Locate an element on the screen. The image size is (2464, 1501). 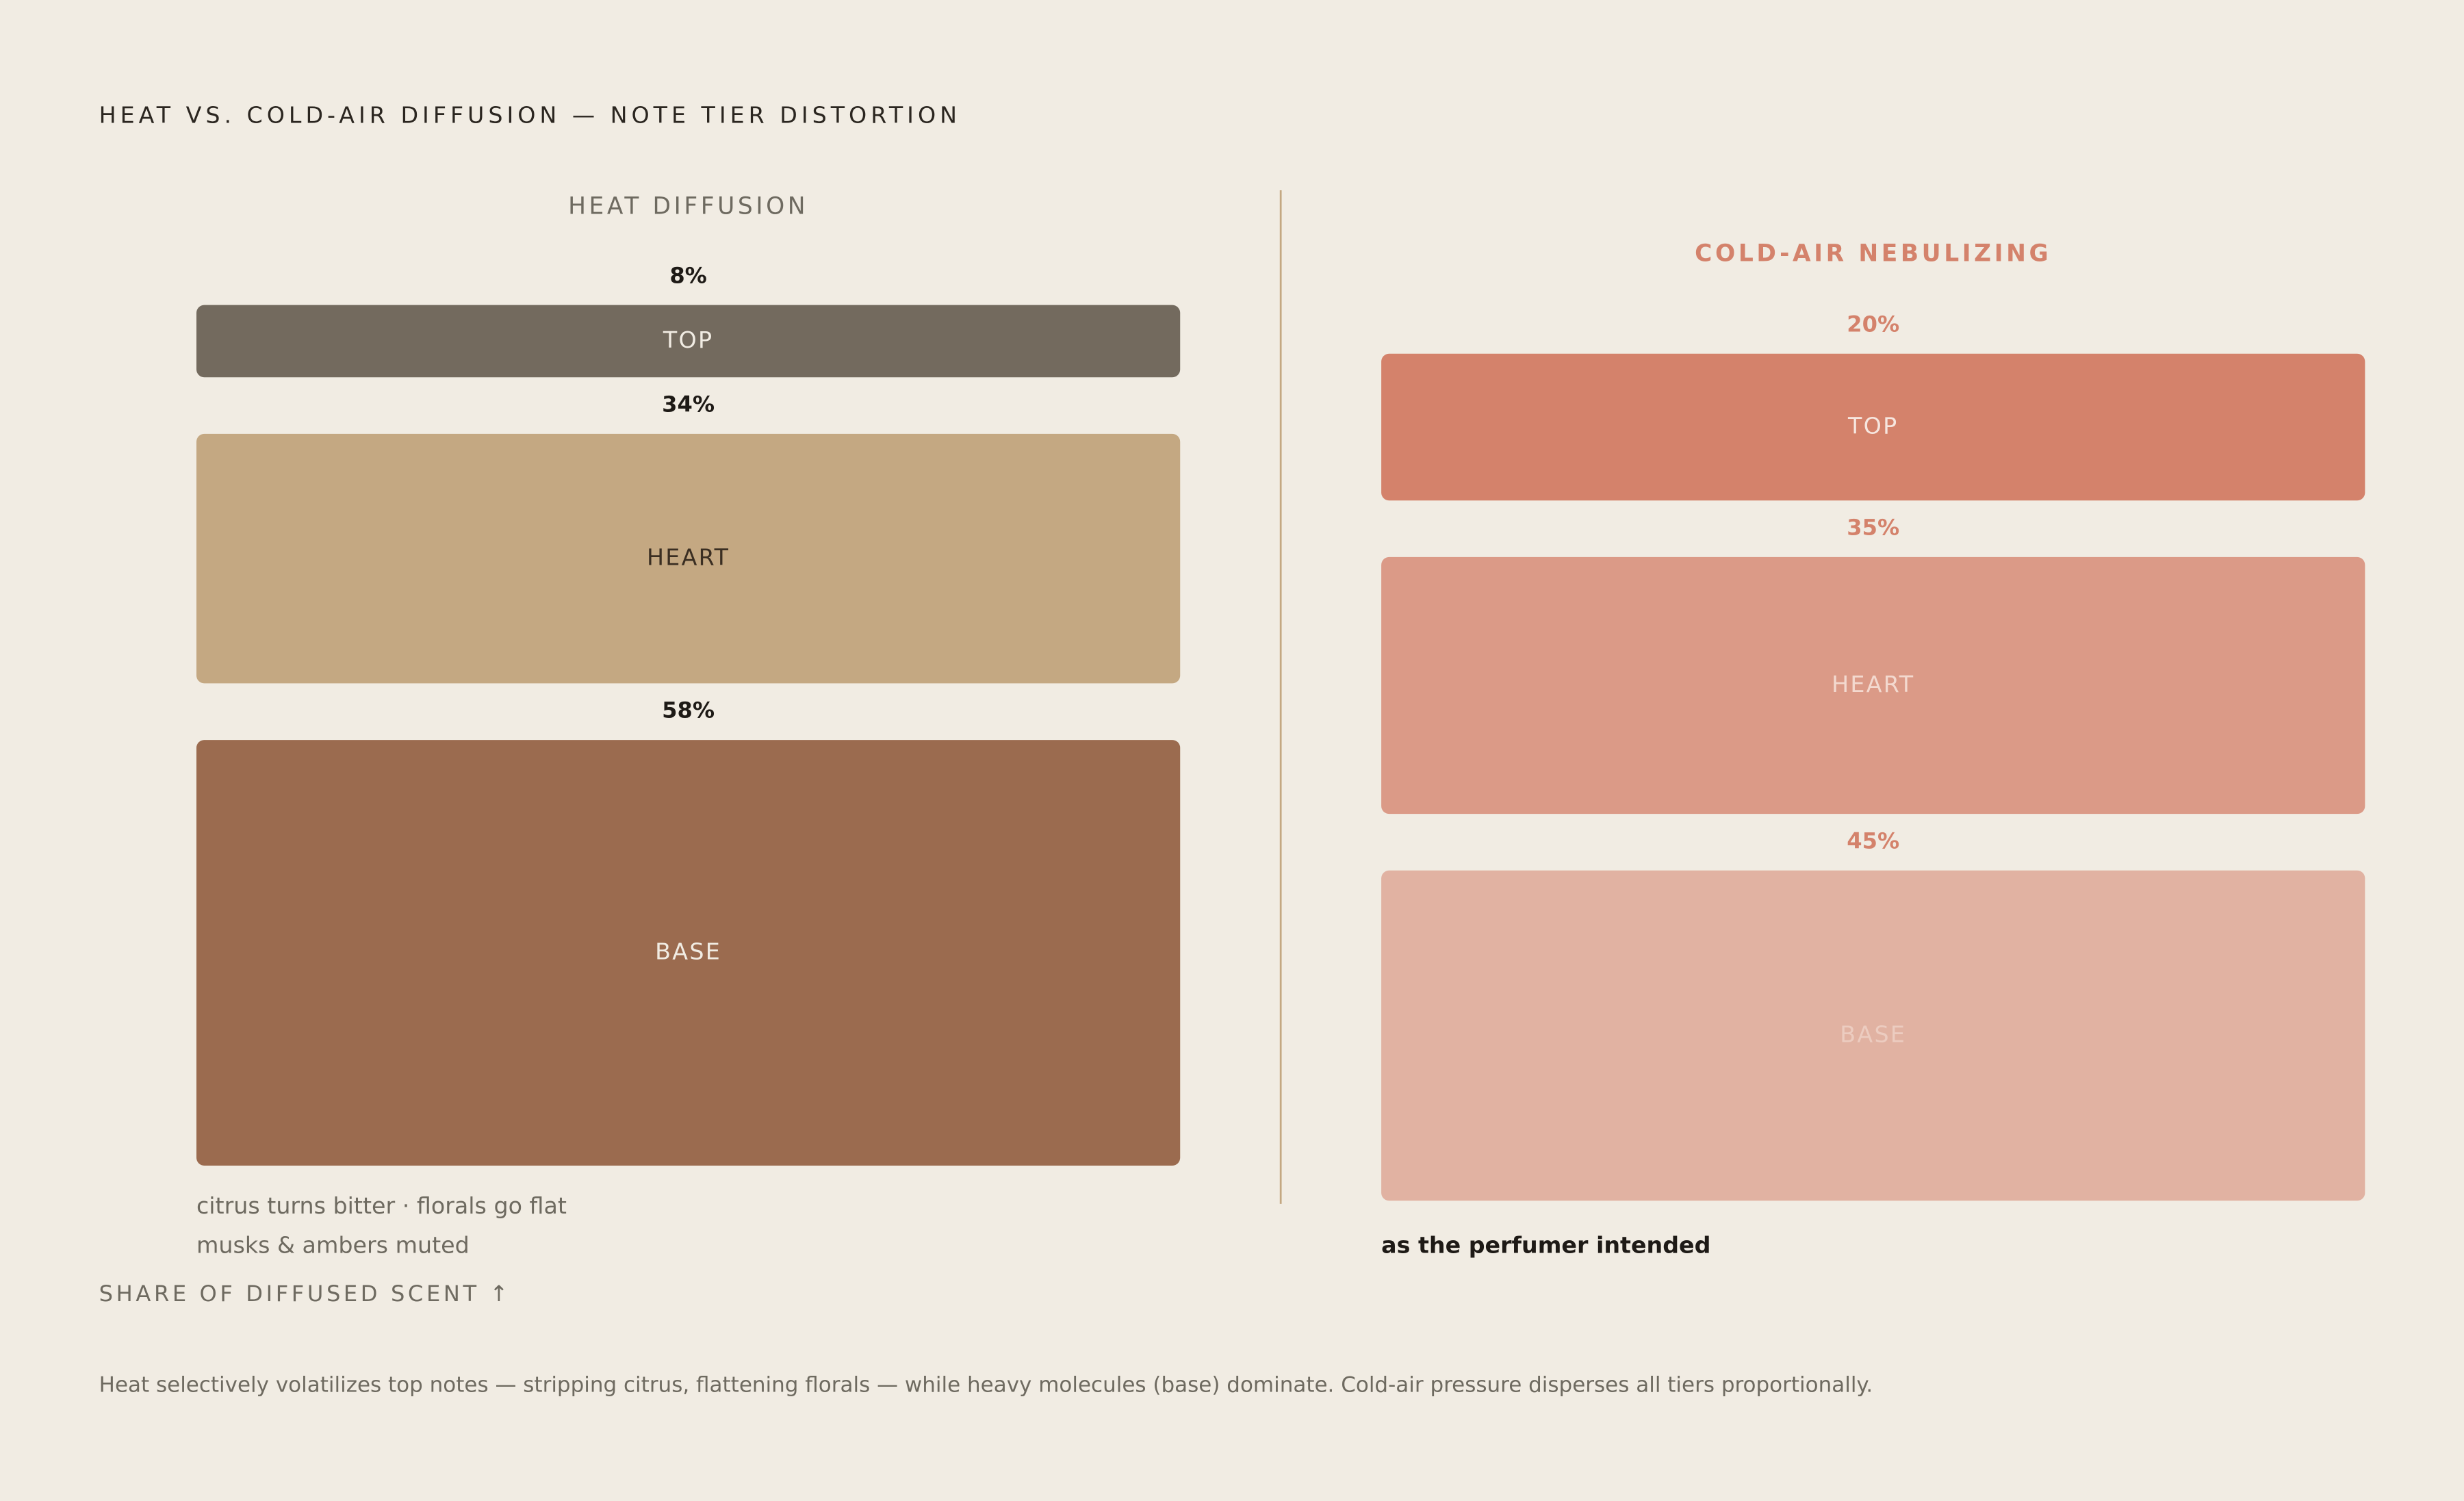
value-label: 45% is located at coordinates (1873, 841).